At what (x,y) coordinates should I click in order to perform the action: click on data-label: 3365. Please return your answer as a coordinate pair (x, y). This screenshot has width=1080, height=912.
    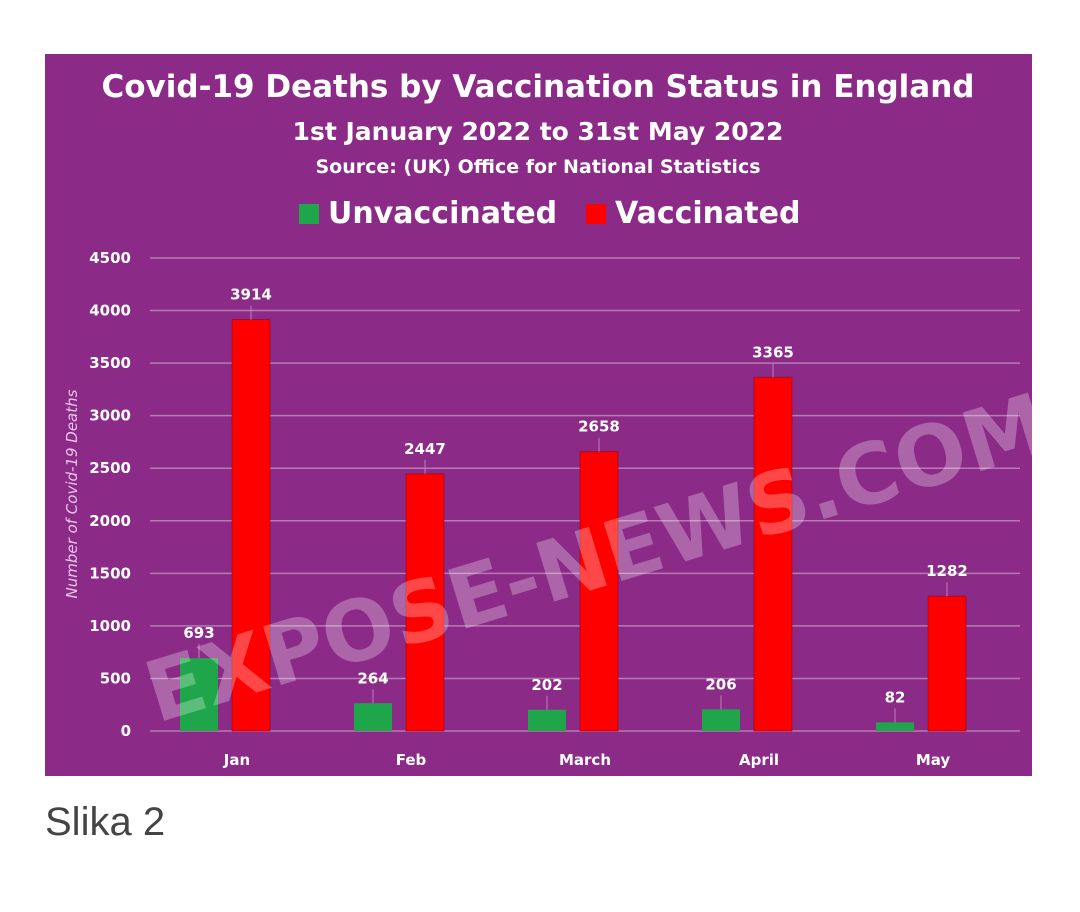
    Looking at the image, I should click on (773, 352).